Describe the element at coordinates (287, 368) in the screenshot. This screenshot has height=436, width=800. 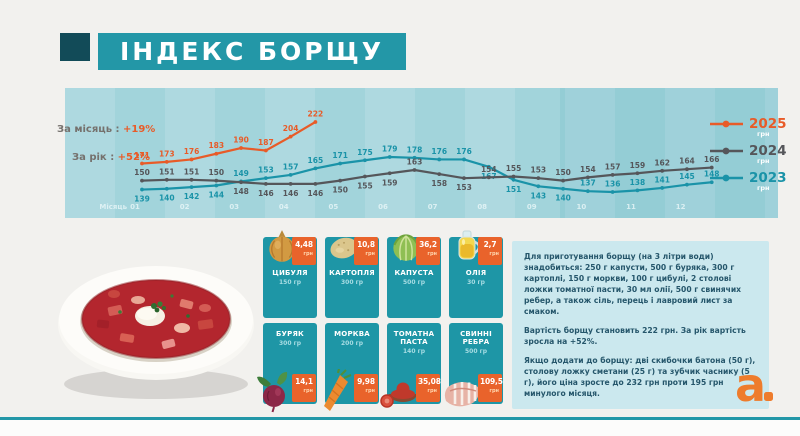
I see `ingredient-card-beet: 14,1 грн БУРЯК 300 гр` at that location.